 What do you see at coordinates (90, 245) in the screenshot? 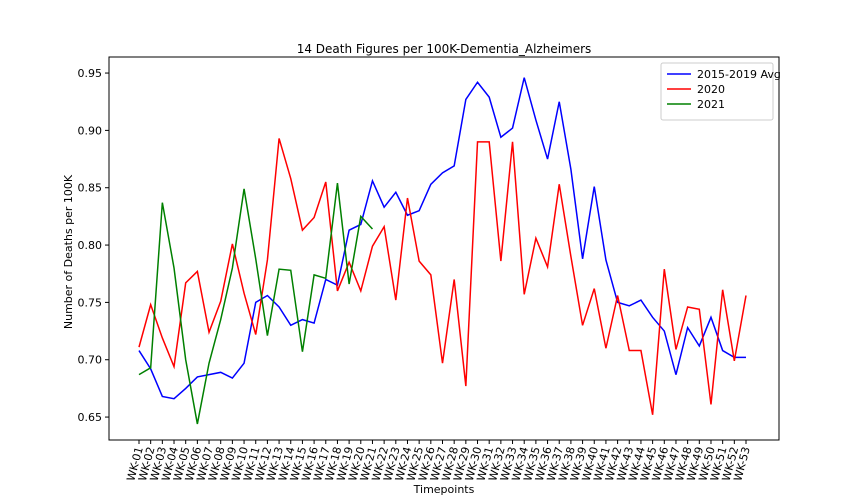
I see `y-tick-label: 0.80` at bounding box center [90, 245].